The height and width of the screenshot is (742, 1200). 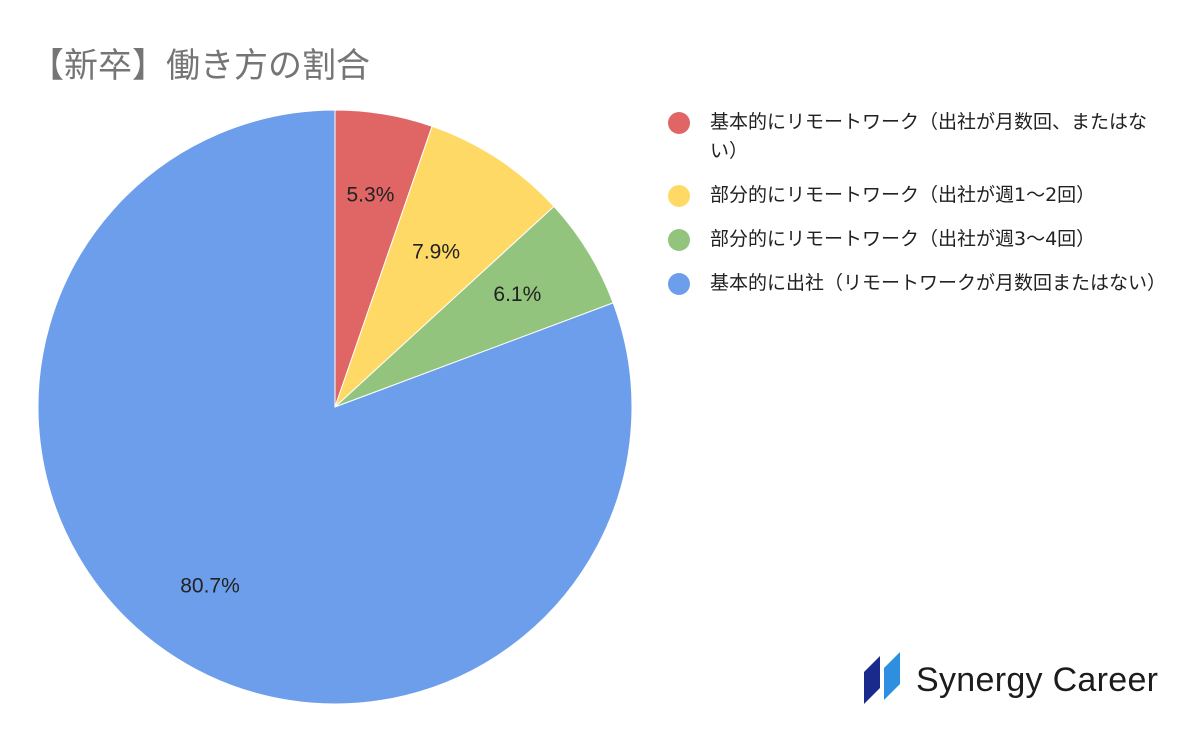 I want to click on synergy-career-logo-icon, so click(x=882, y=678).